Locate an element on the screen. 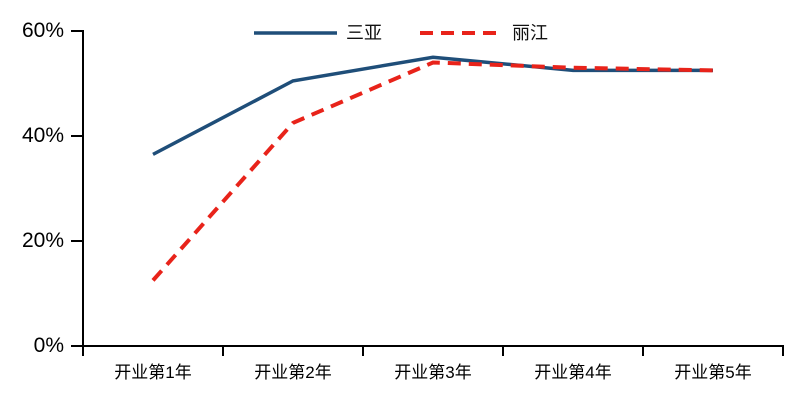 Image resolution: width=802 pixels, height=402 pixels. legend-label: 三亚 is located at coordinates (364, 33).